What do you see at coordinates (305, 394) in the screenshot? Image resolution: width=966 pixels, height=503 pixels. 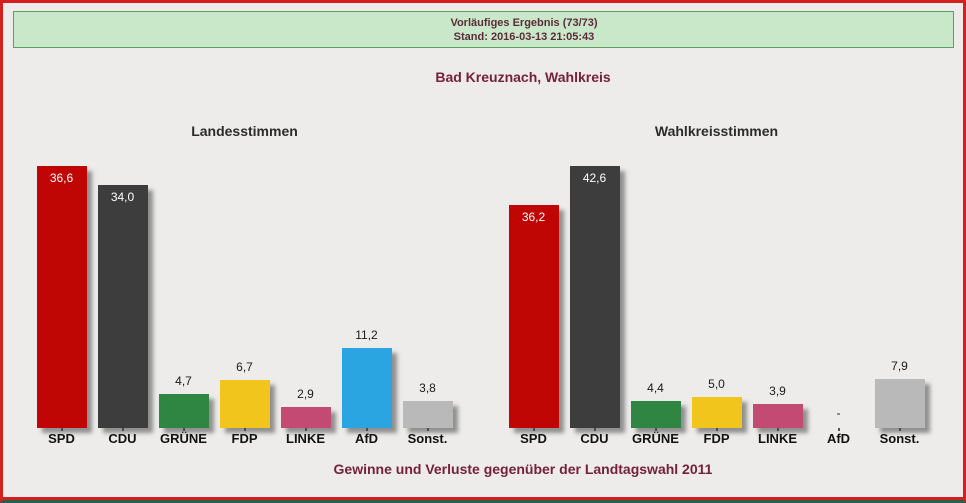 I see `bar-value: 2,9` at bounding box center [305, 394].